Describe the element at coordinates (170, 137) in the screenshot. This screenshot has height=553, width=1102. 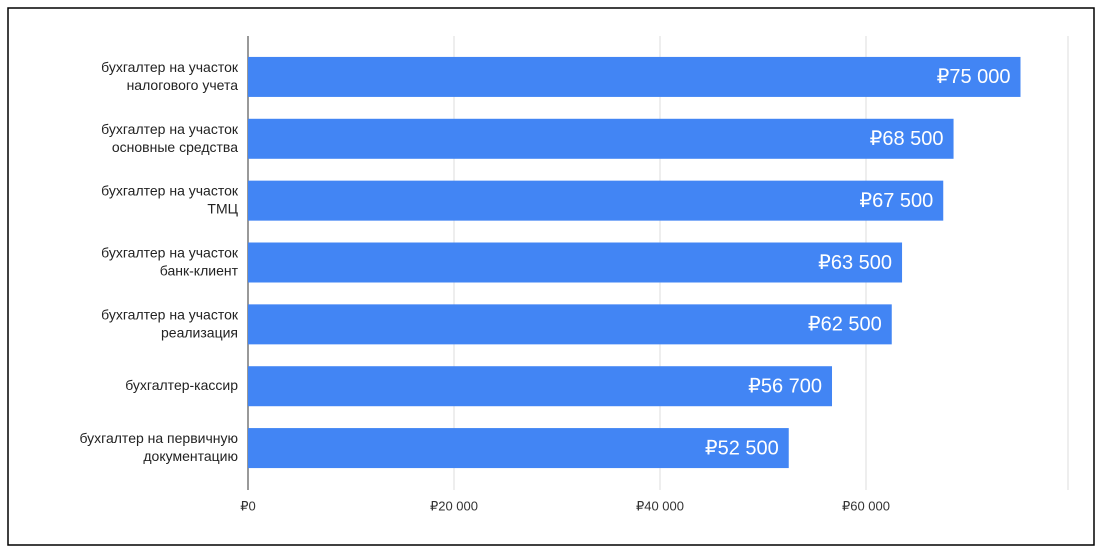
I see `y-tick-label: бухгалтер на участок основные средства` at that location.